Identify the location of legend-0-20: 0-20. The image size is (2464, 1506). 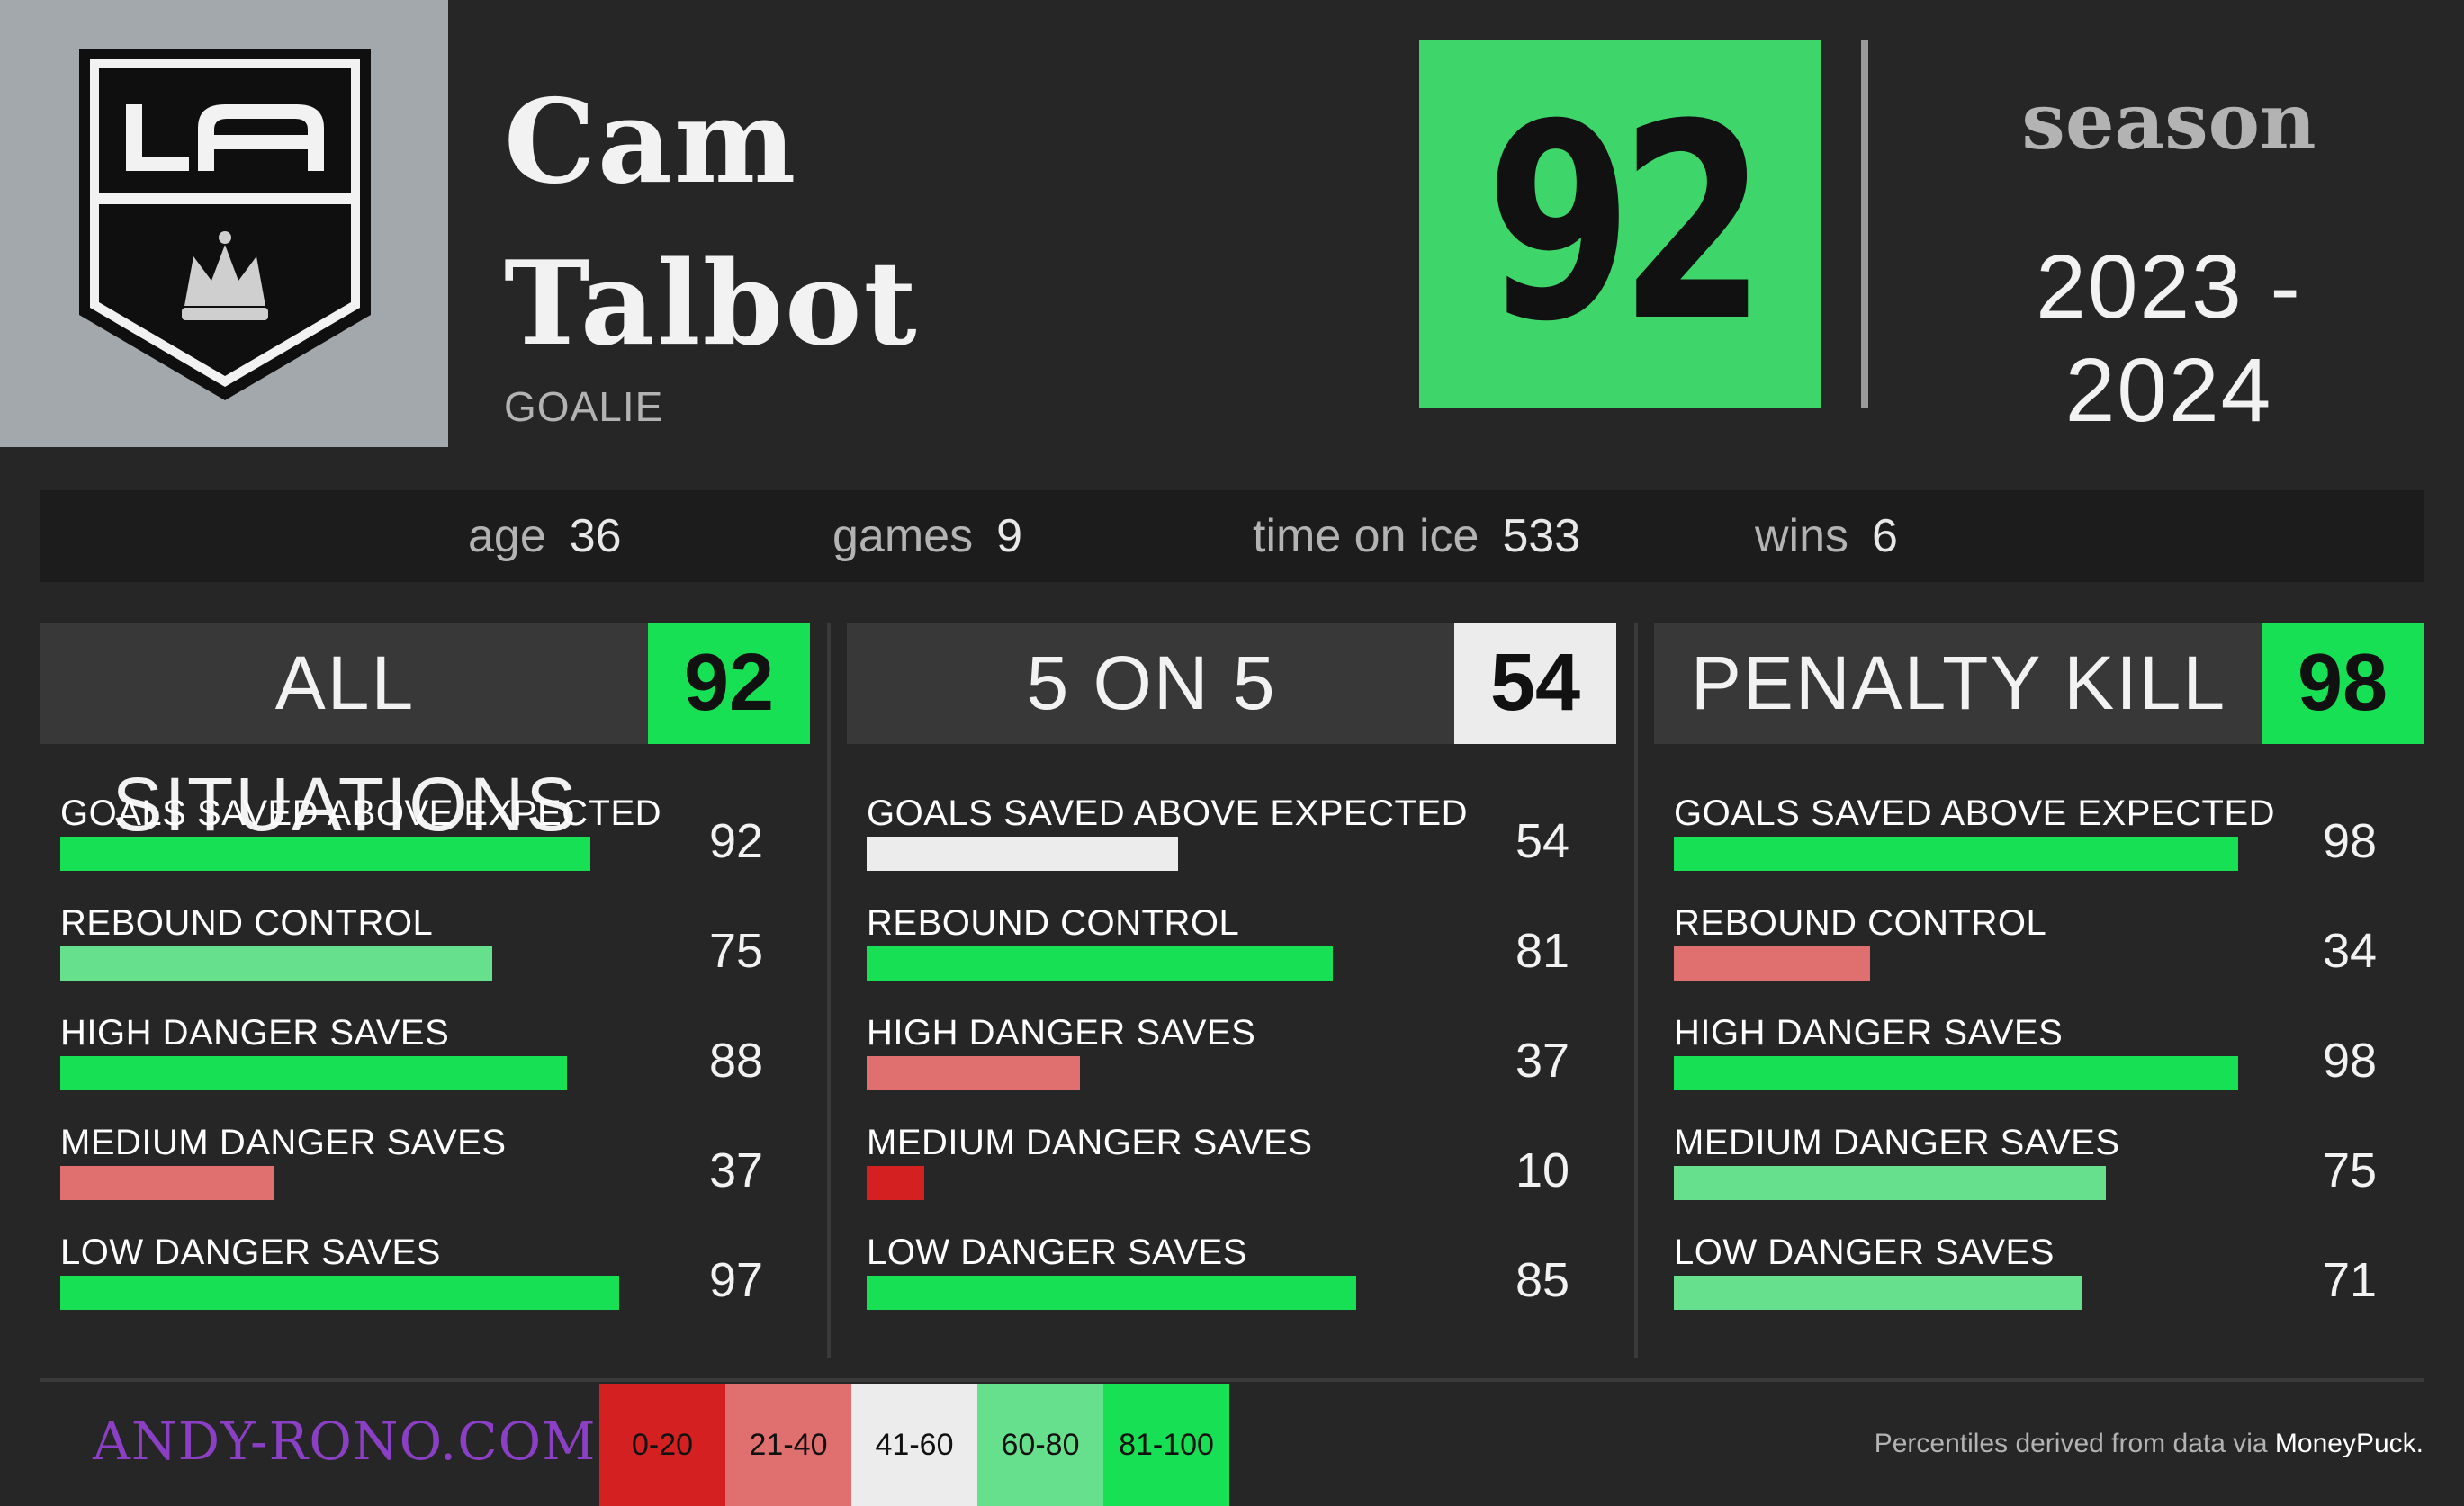
(662, 1445).